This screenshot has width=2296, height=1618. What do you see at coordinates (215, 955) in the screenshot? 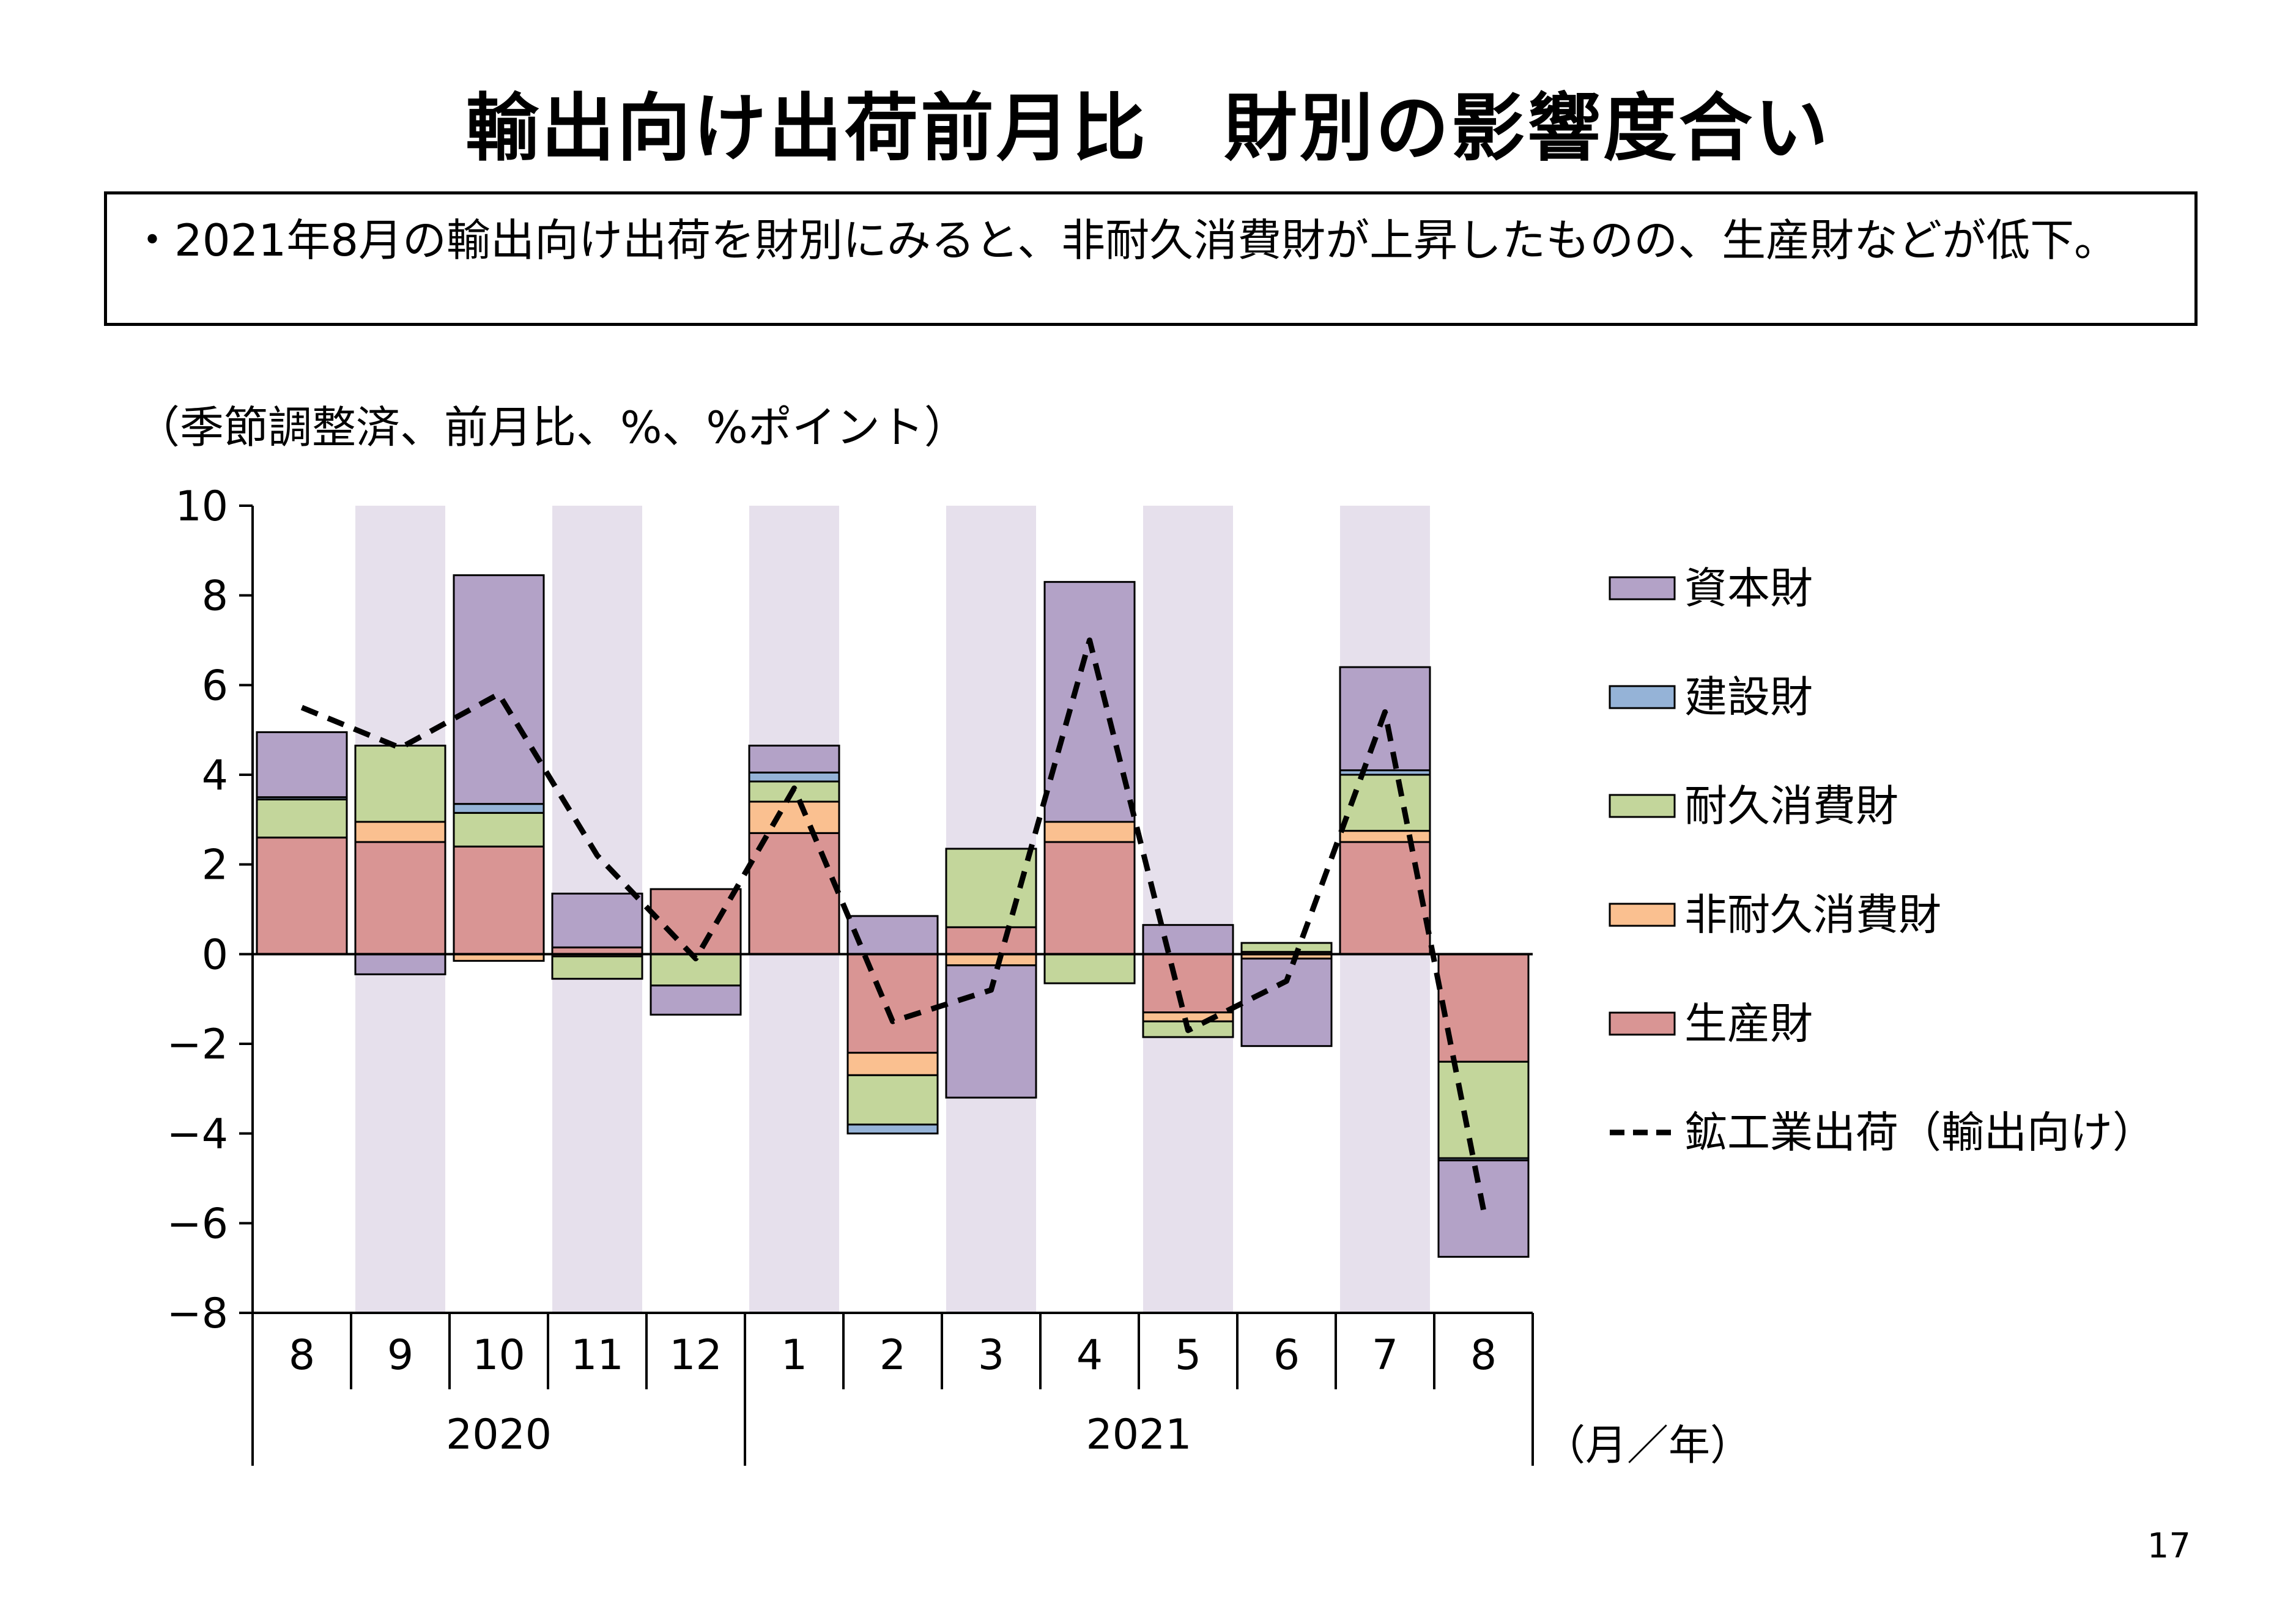
I see `y-tick-label: 0` at bounding box center [215, 955].